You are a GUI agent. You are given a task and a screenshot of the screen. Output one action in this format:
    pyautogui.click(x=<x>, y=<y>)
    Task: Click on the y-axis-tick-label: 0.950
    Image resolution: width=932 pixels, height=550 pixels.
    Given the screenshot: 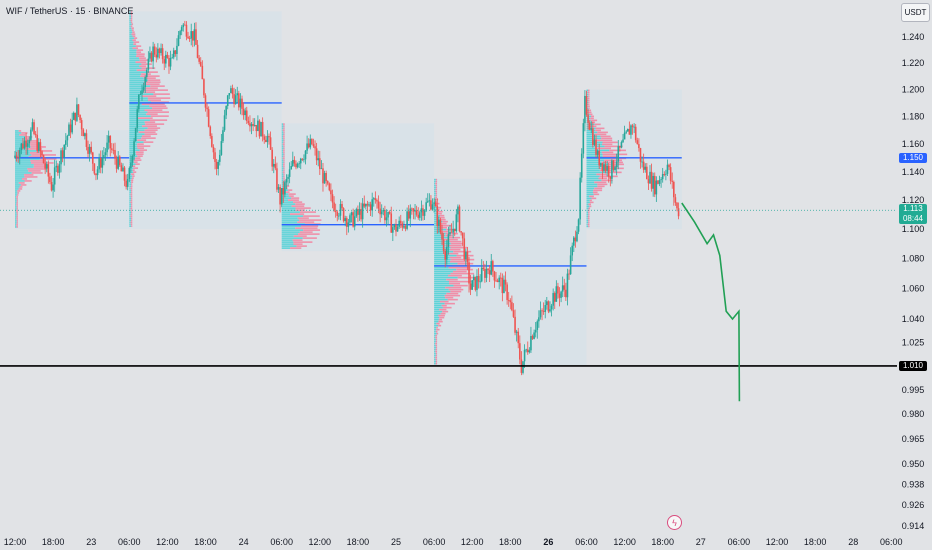 What is the action you would take?
    pyautogui.click(x=913, y=464)
    